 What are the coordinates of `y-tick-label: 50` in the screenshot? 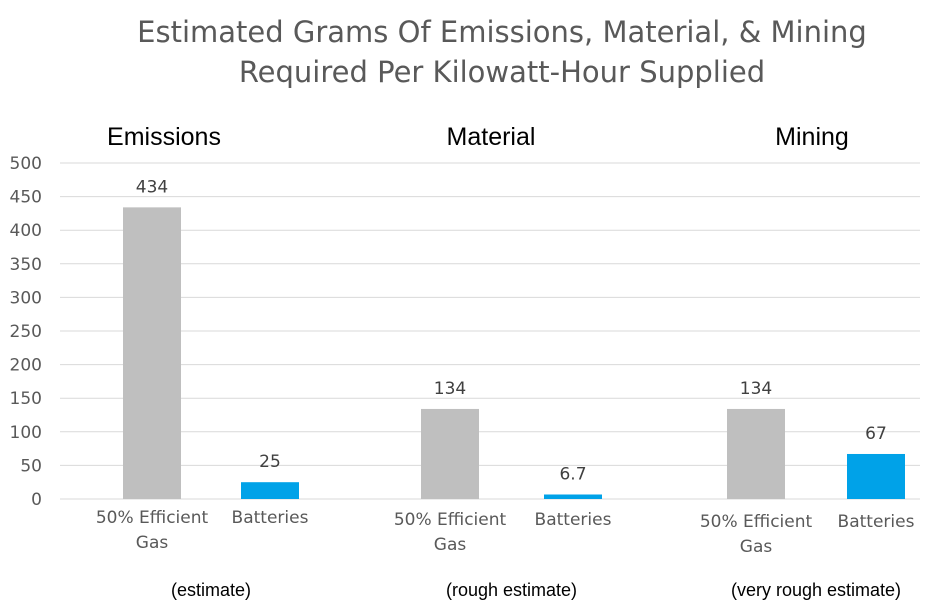 It's located at (31, 466).